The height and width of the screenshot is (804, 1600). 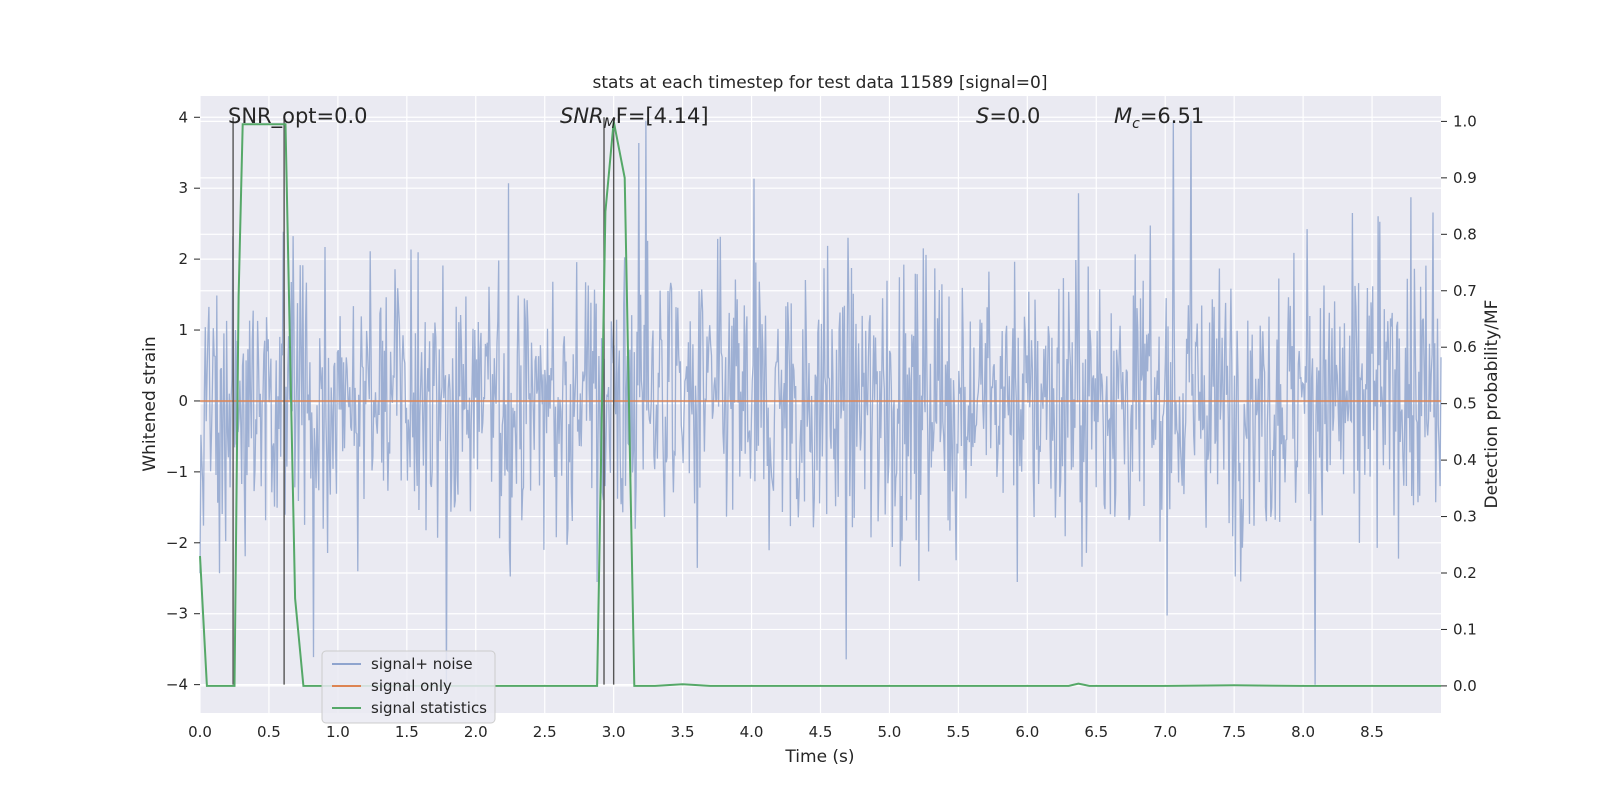 What do you see at coordinates (476, 732) in the screenshot?
I see `x-tick-label: 2.0` at bounding box center [476, 732].